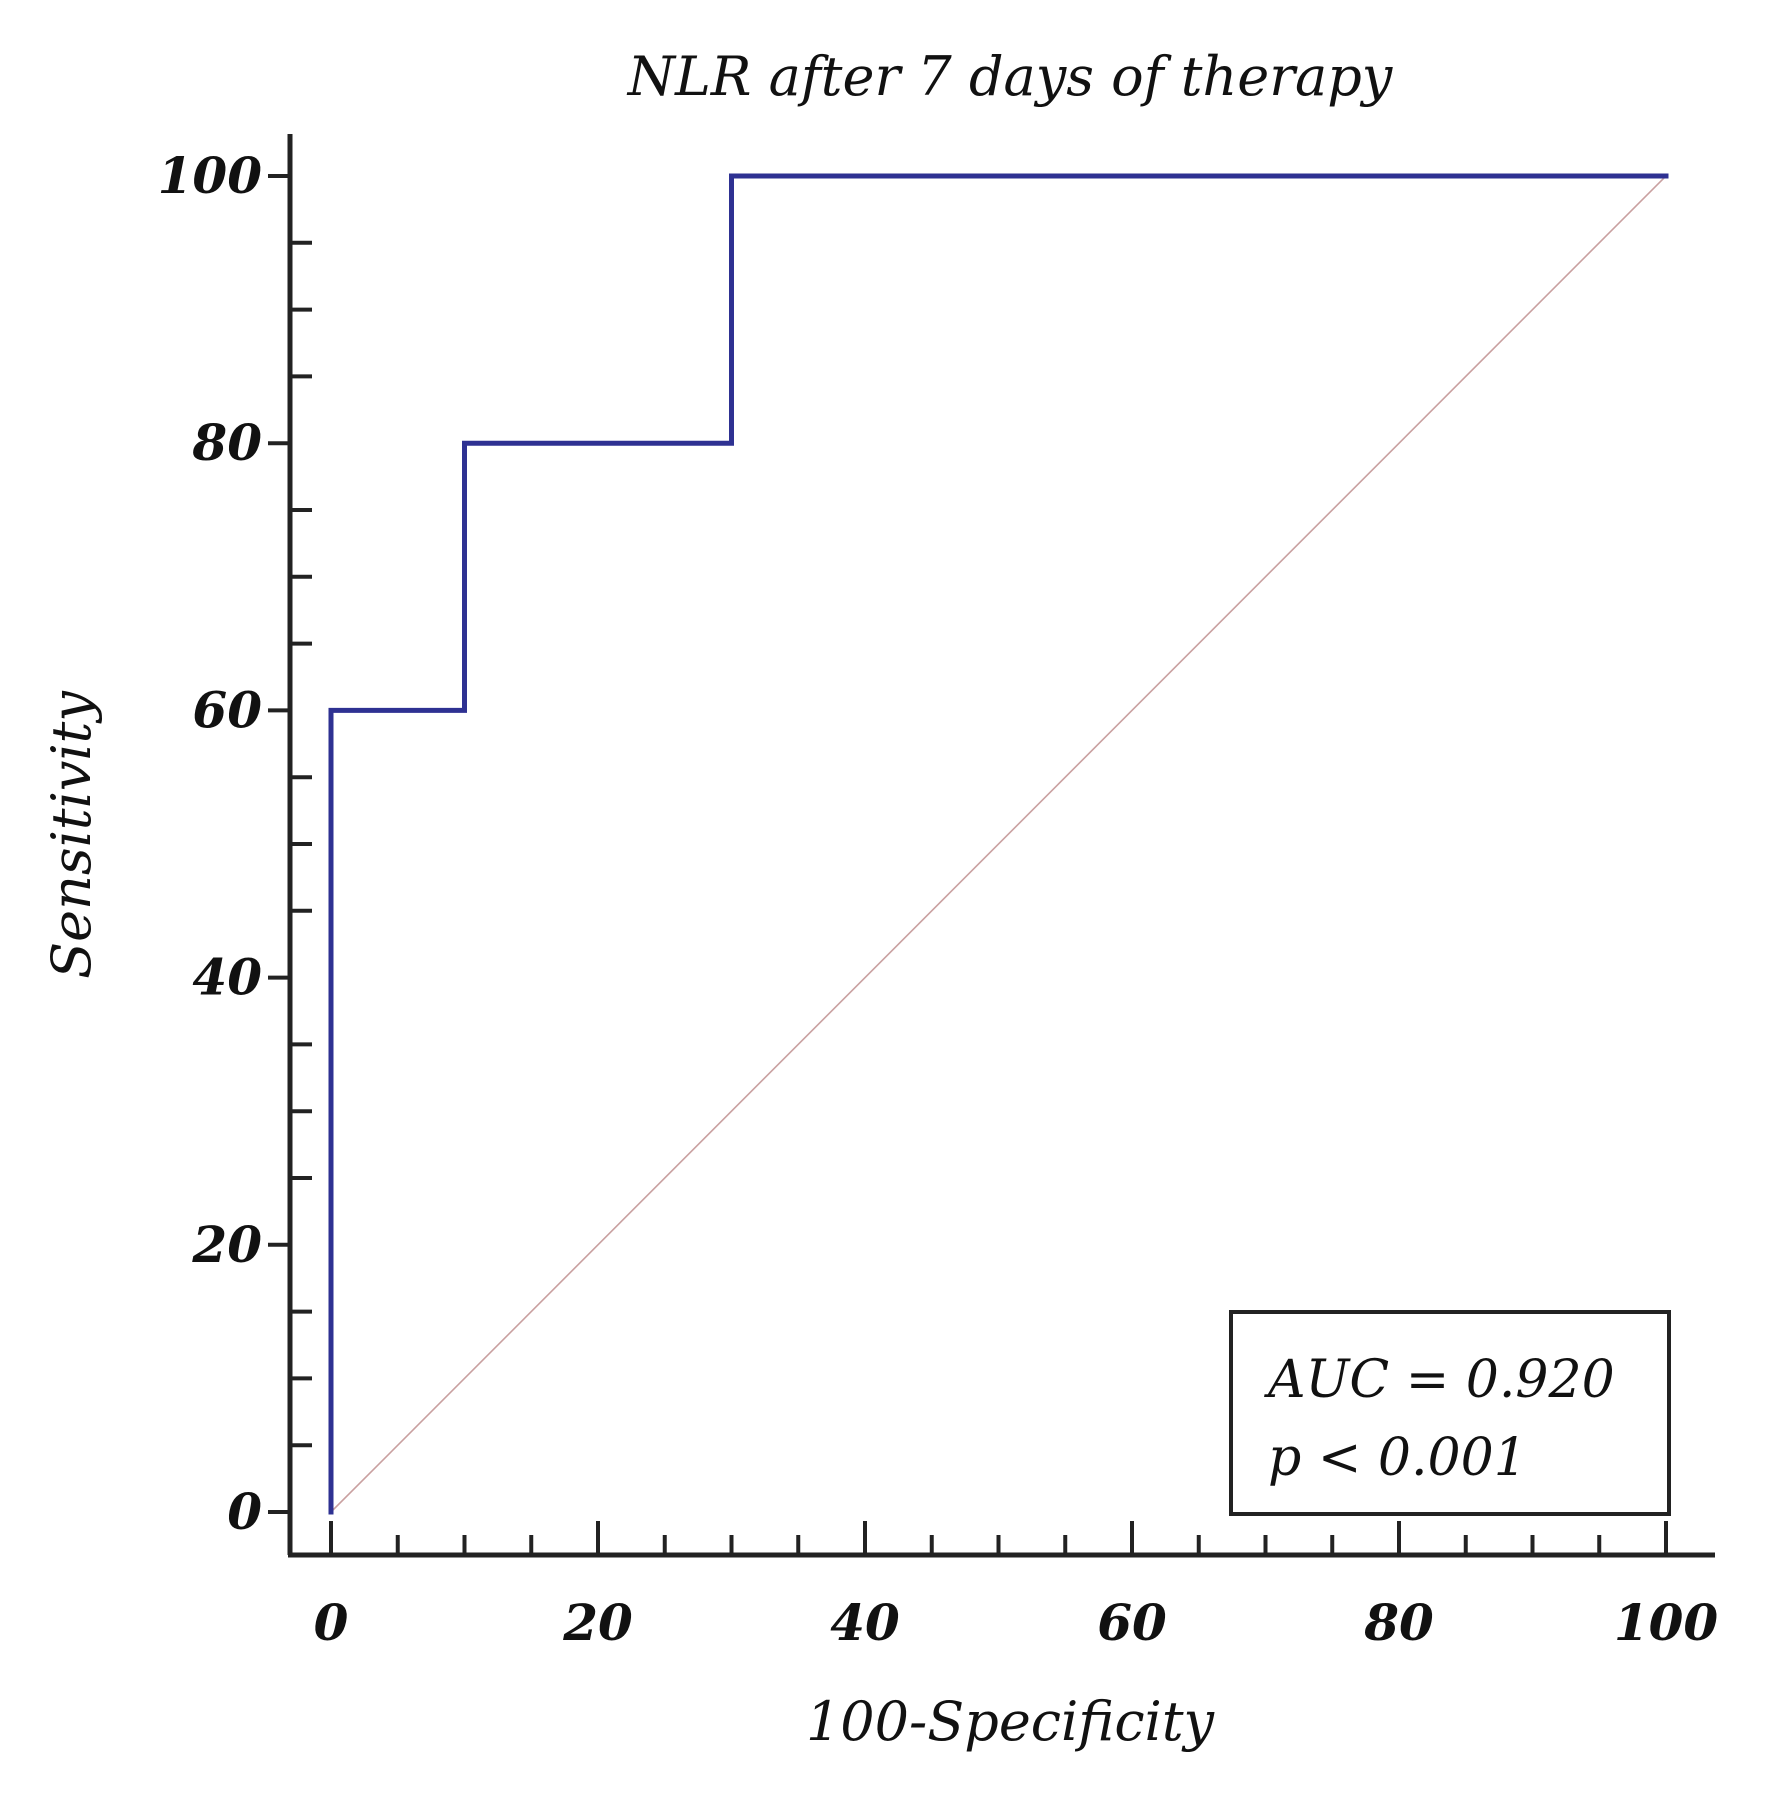  Describe the element at coordinates (226, 1244) in the screenshot. I see `y-tick-label: 20` at that location.